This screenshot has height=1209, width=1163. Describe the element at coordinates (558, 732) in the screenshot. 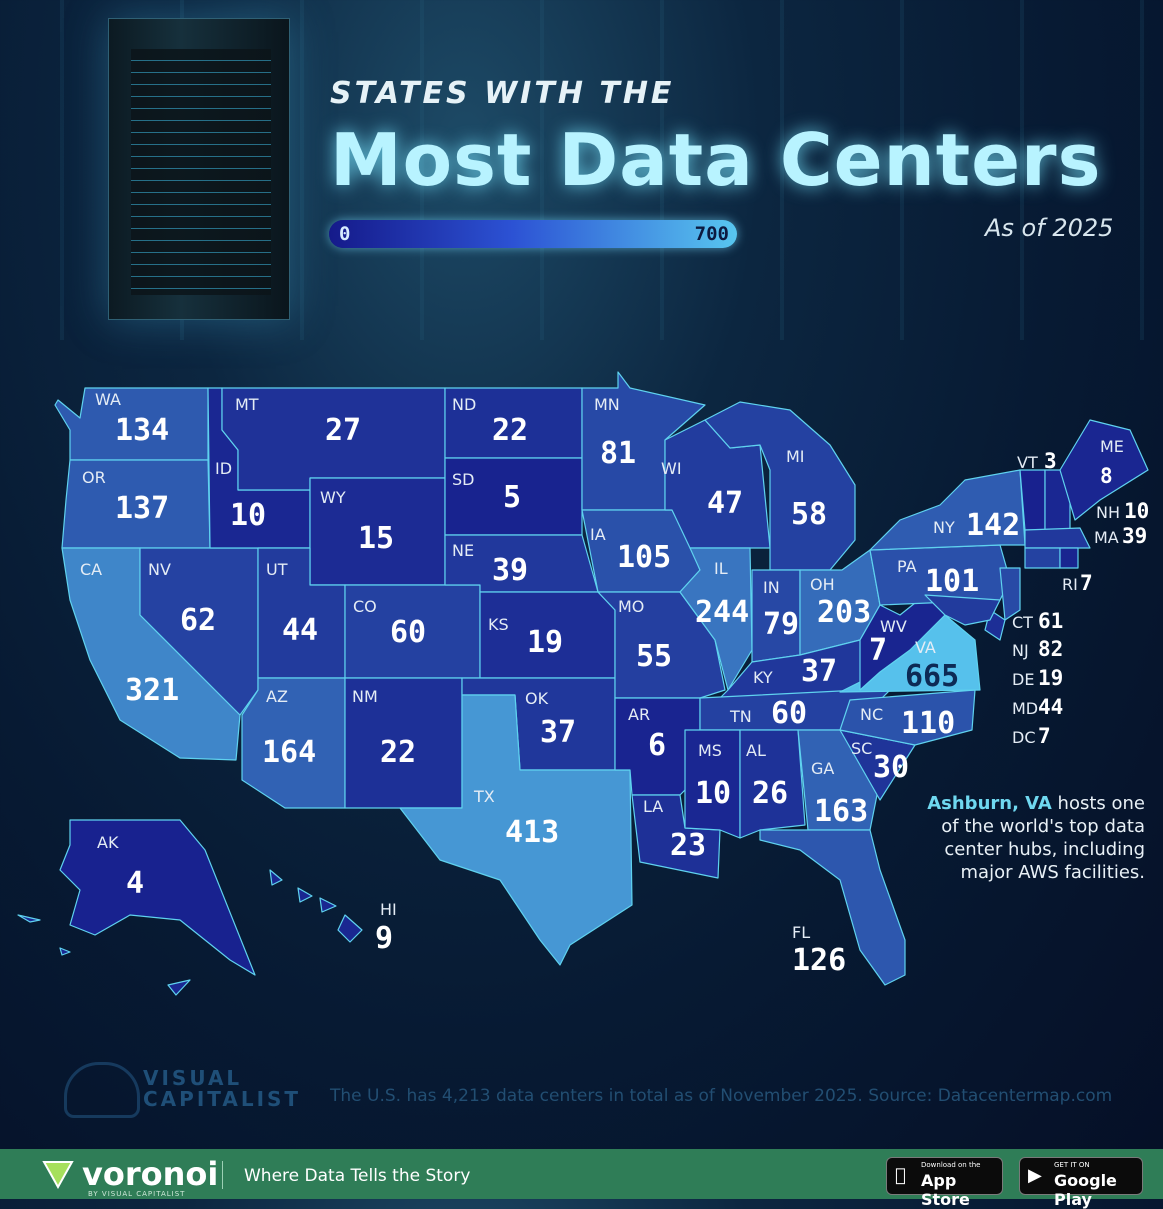

I see `state-value-ok: 37` at that location.